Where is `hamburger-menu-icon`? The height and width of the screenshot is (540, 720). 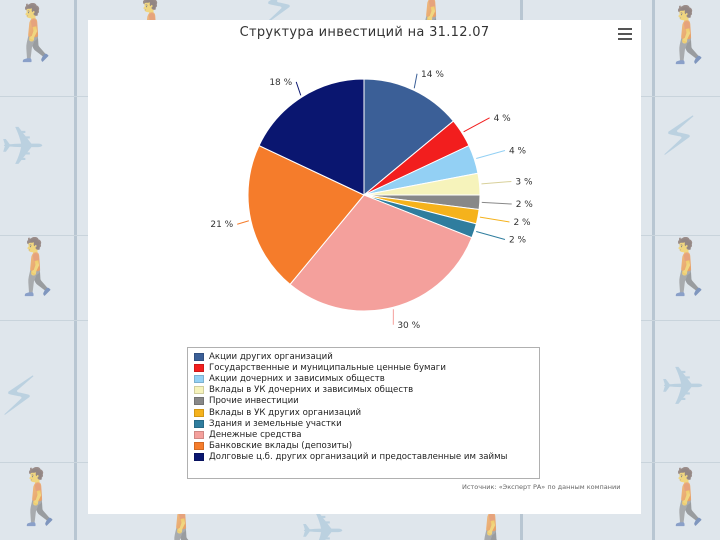 hamburger-menu-icon is located at coordinates (625, 34).